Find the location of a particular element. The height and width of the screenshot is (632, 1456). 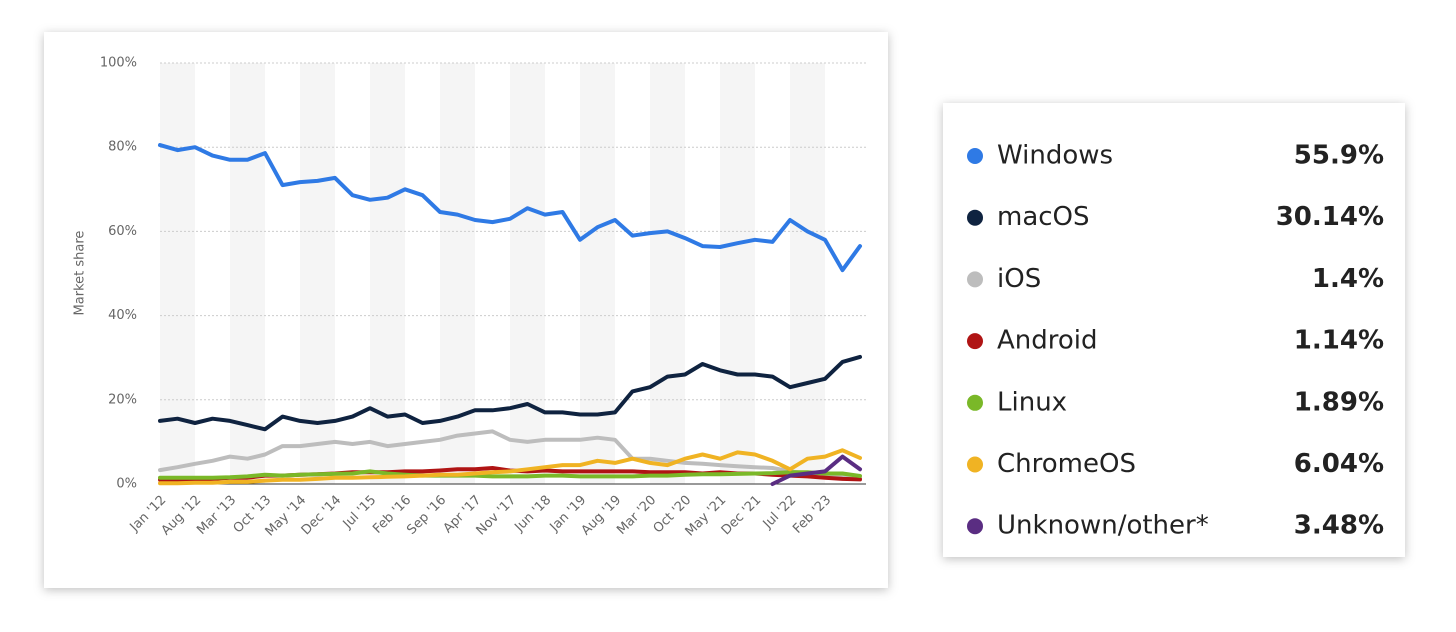

legend-value: 1.14% is located at coordinates (1339, 341).